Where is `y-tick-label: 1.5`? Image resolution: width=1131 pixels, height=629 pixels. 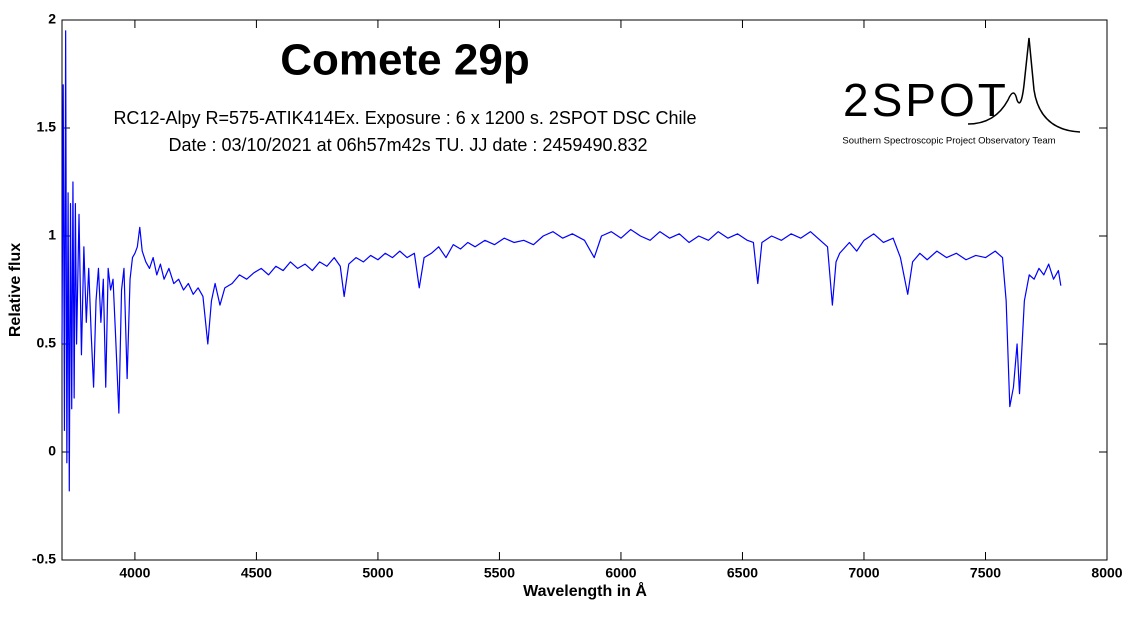
y-tick-label: 1.5 is located at coordinates (47, 127).